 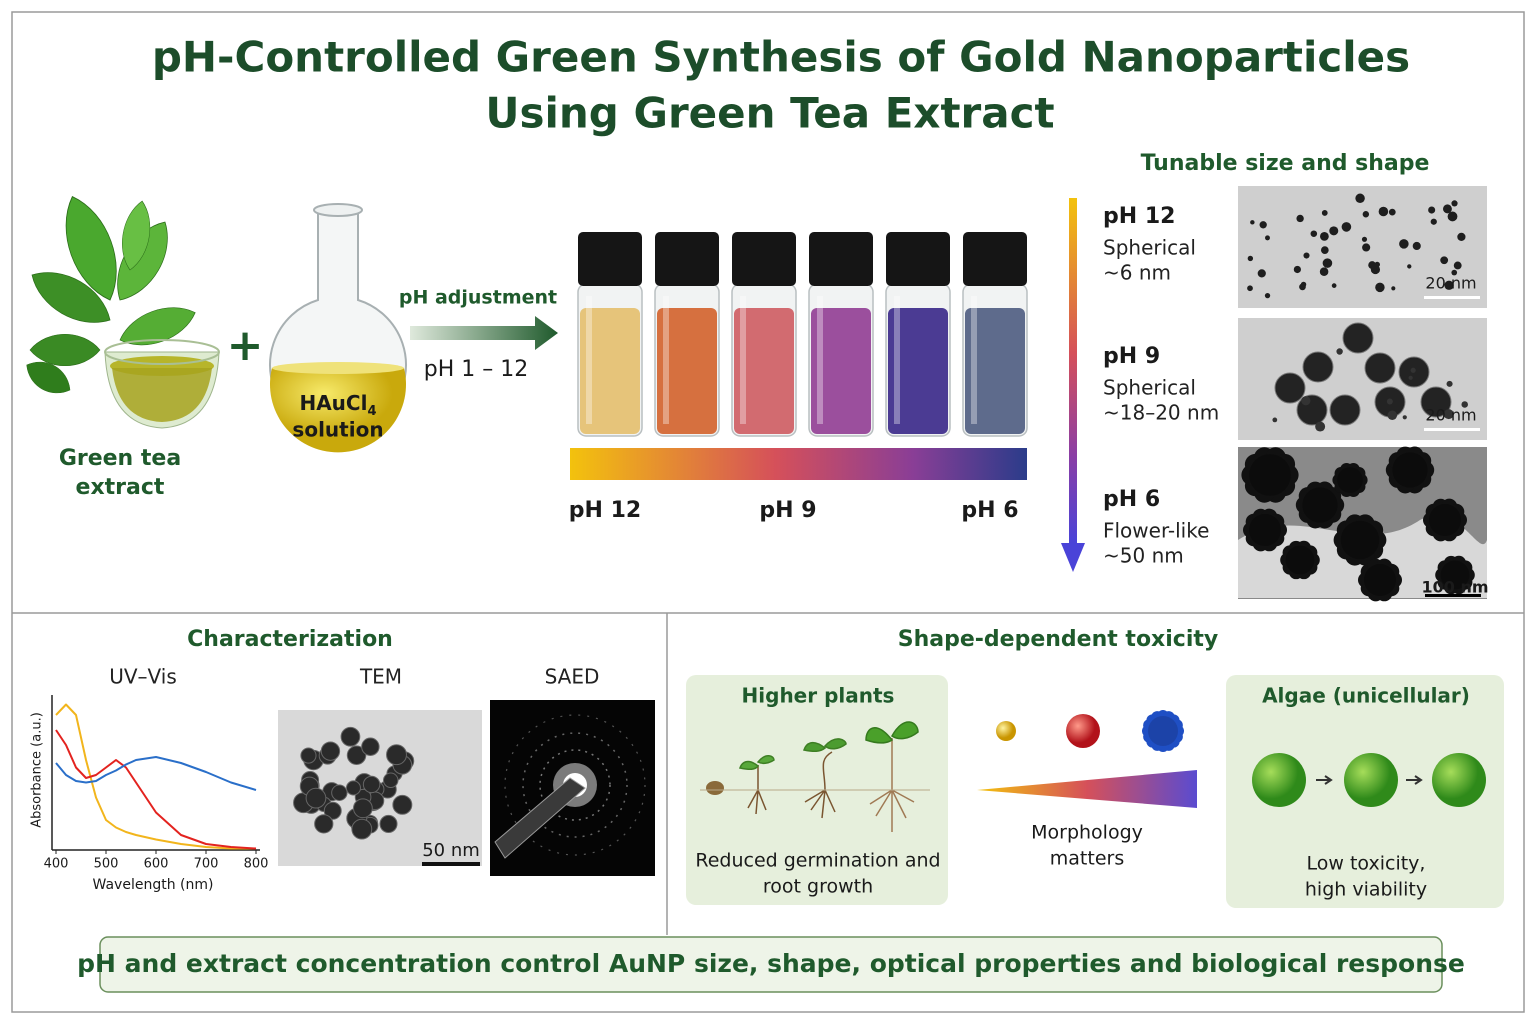 I want to click on gradient-labels: pH 12 pH 9 pH 6, so click(x=794, y=510).